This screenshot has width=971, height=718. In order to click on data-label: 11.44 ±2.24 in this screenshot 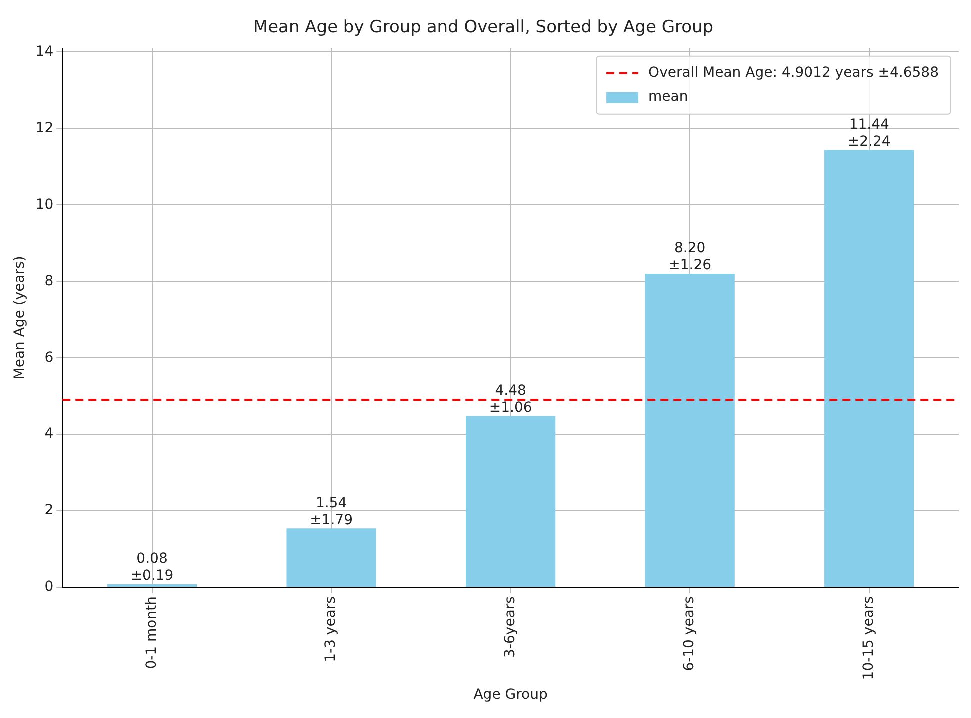, I will do `click(869, 133)`.